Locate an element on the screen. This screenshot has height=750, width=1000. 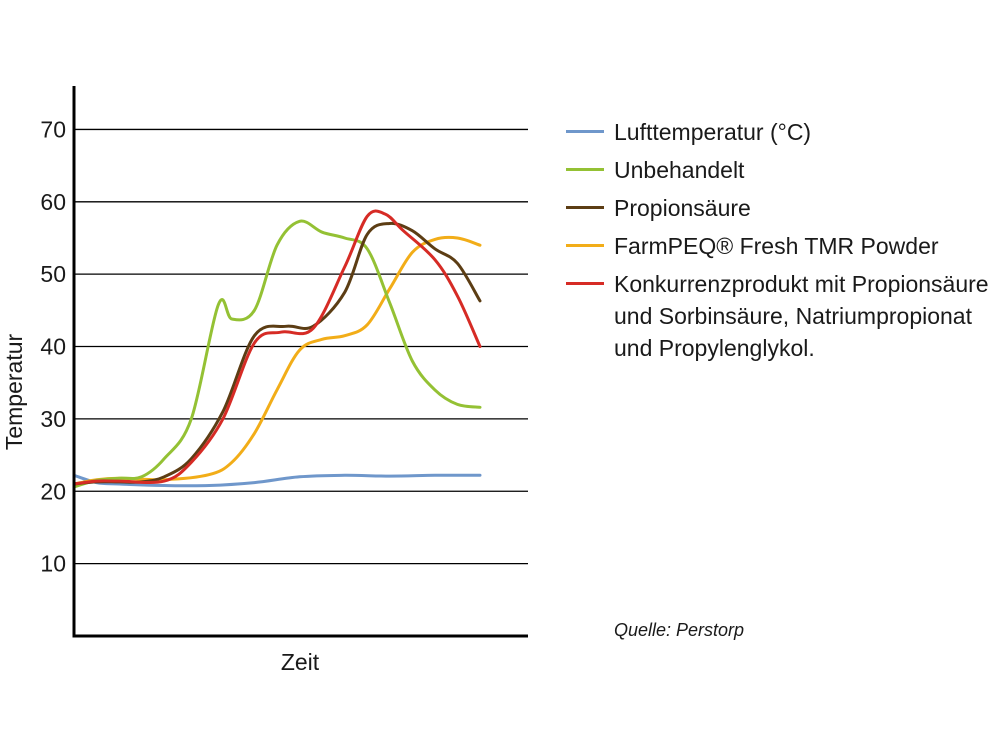
x-axis-label: Zeit is located at coordinates (300, 662).